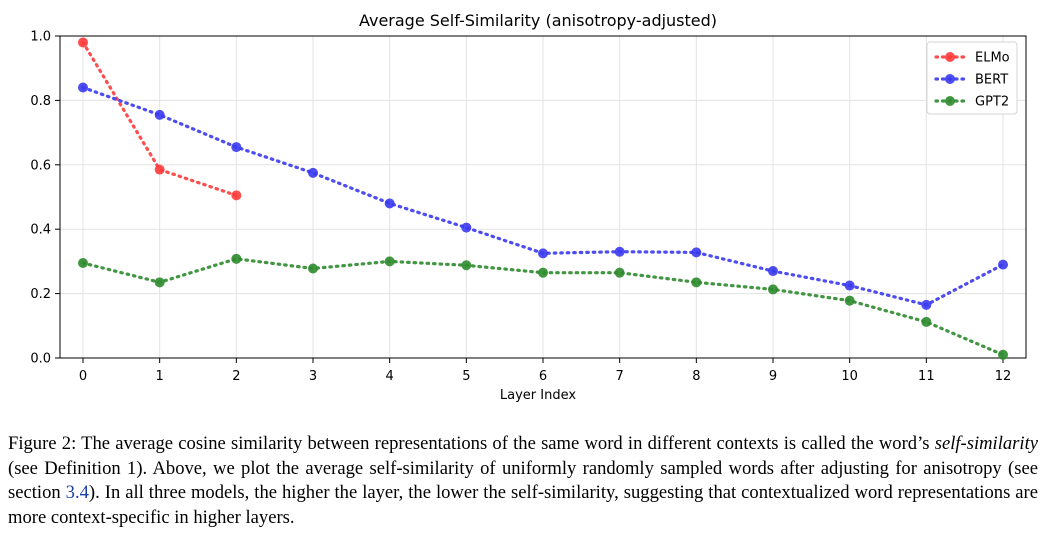 Image resolution: width=1049 pixels, height=547 pixels. I want to click on x-tick-label: 1, so click(160, 376).